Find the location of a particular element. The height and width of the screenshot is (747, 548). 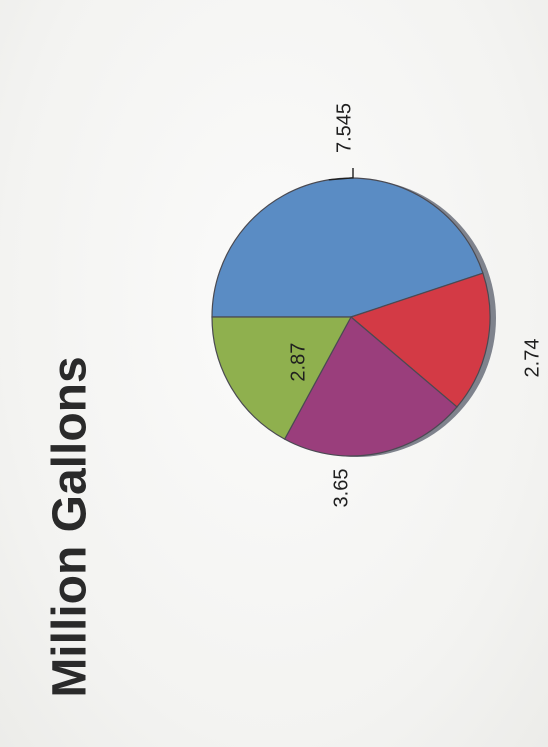

chart-title-group: Million Gallons is located at coordinates (70, 526).